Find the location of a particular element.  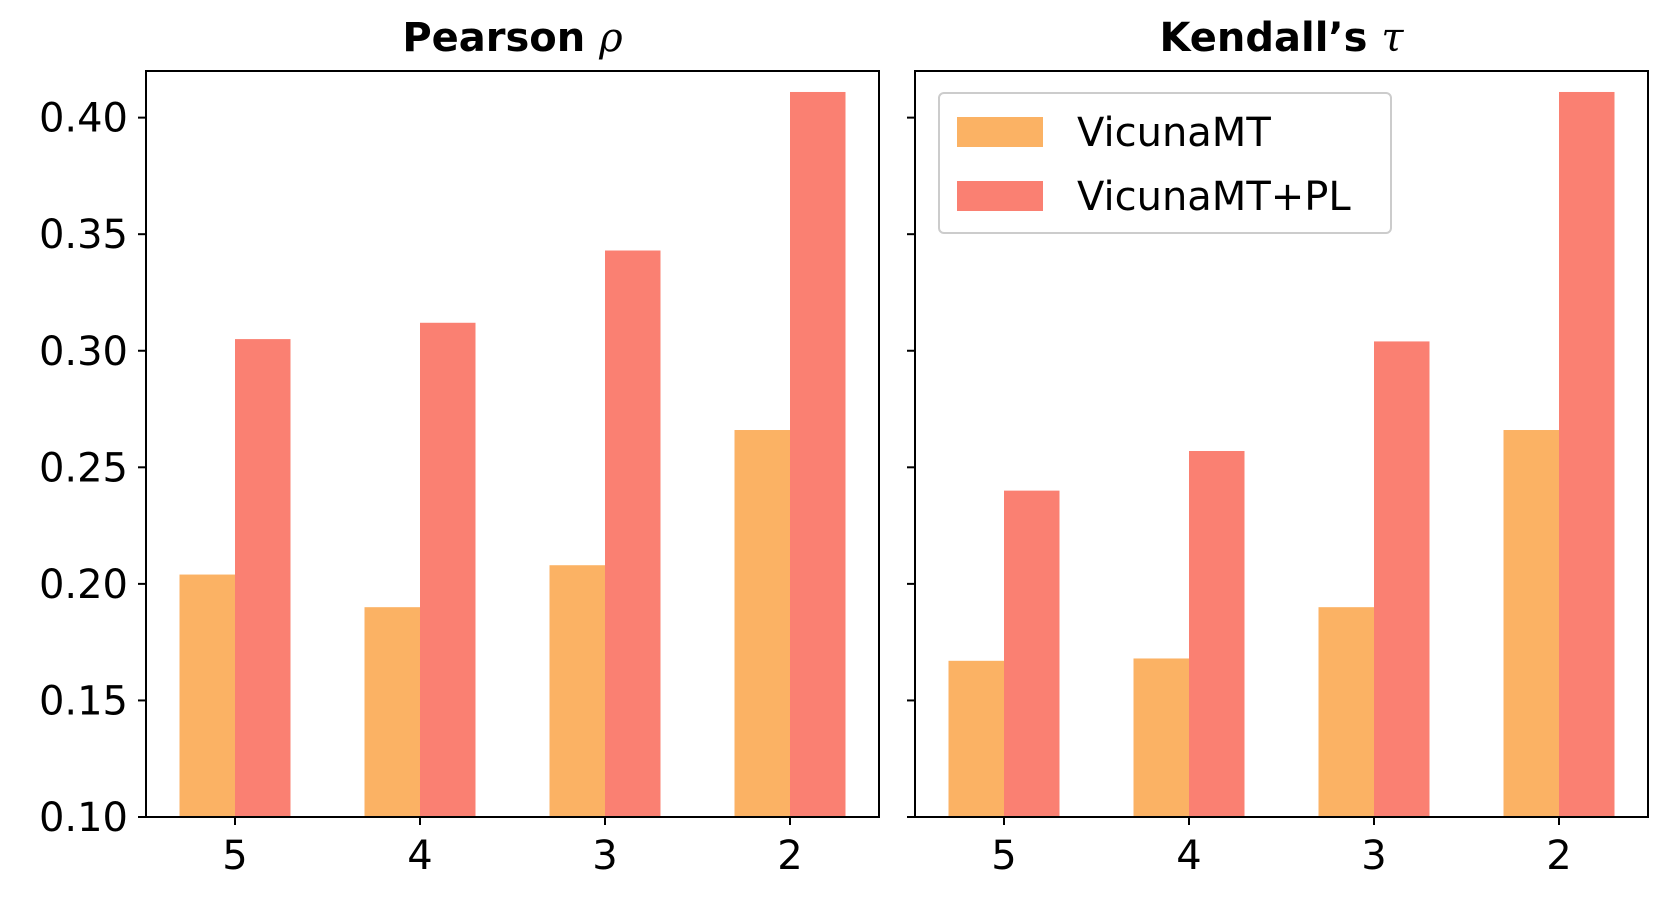

chart-title-text: Pearson is located at coordinates (500, 38).